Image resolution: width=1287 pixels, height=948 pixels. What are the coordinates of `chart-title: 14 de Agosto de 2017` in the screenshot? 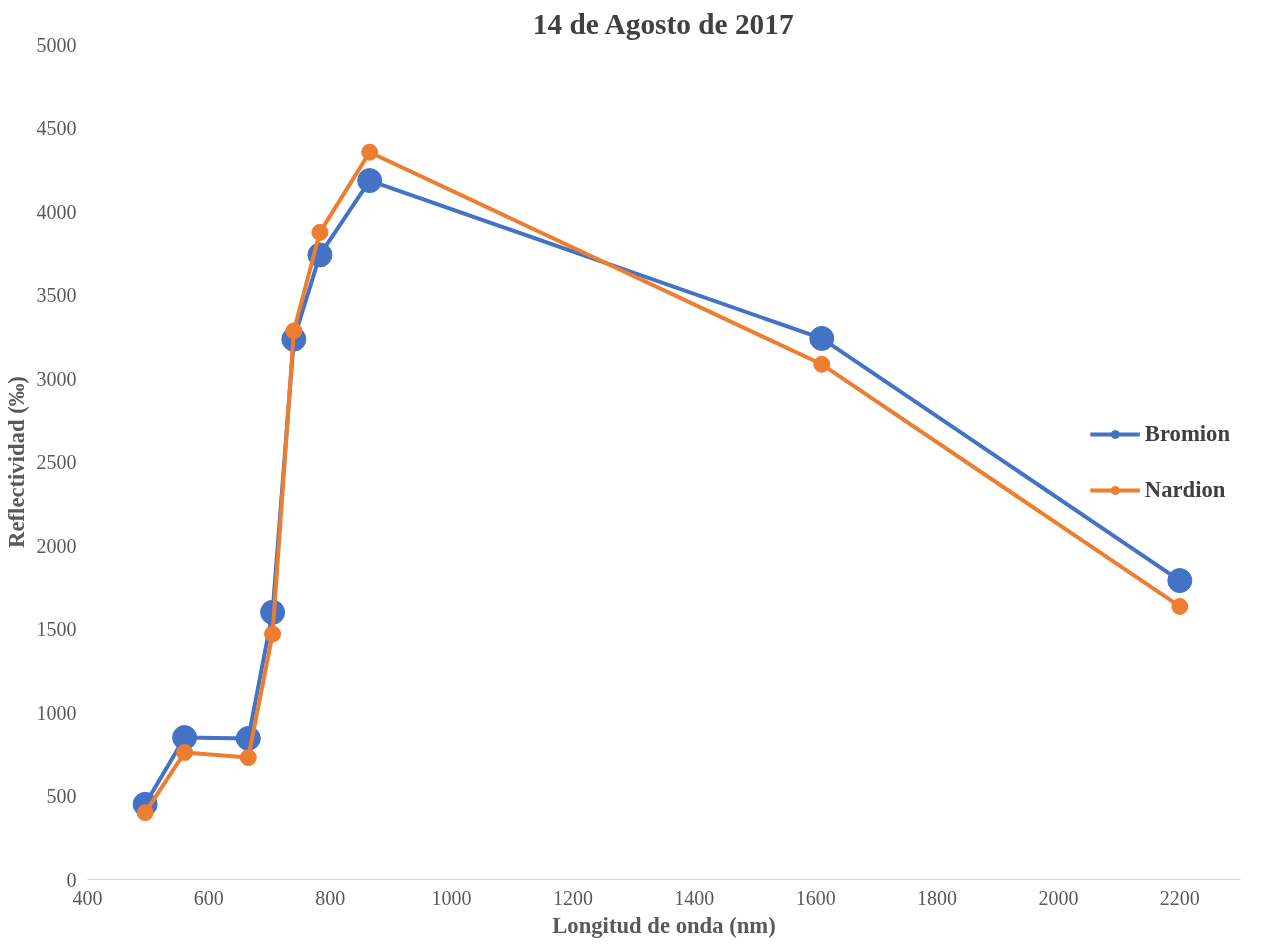 It's located at (663, 23).